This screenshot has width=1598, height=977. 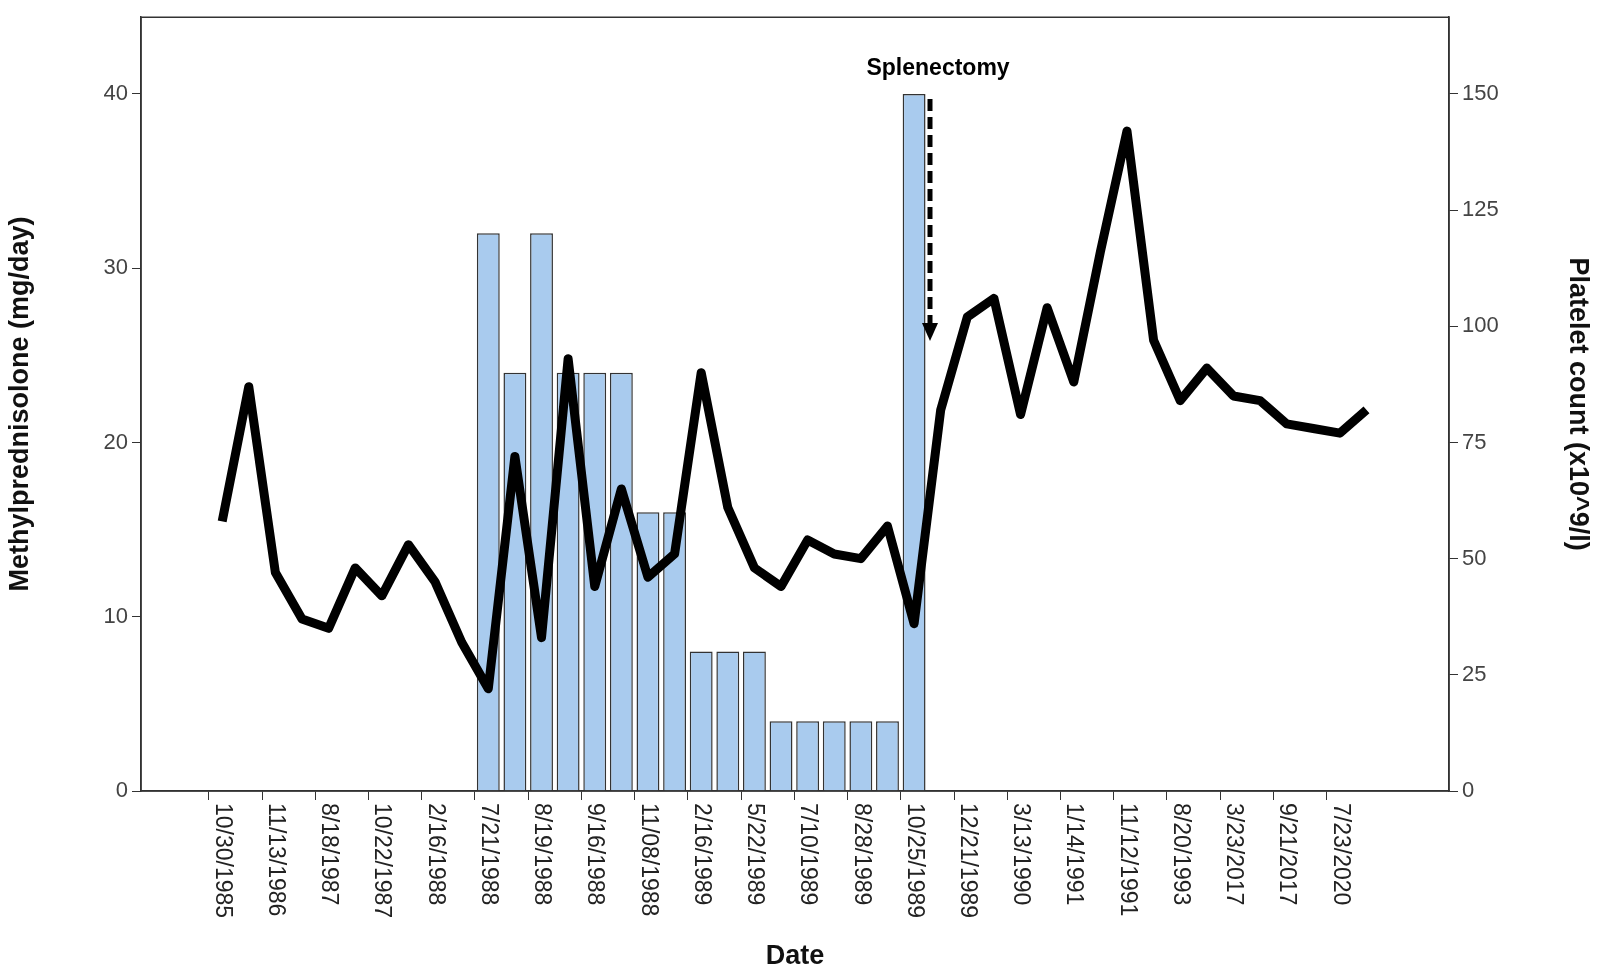 I want to click on x-tick-label: 9/16/1988, so click(x=596, y=854).